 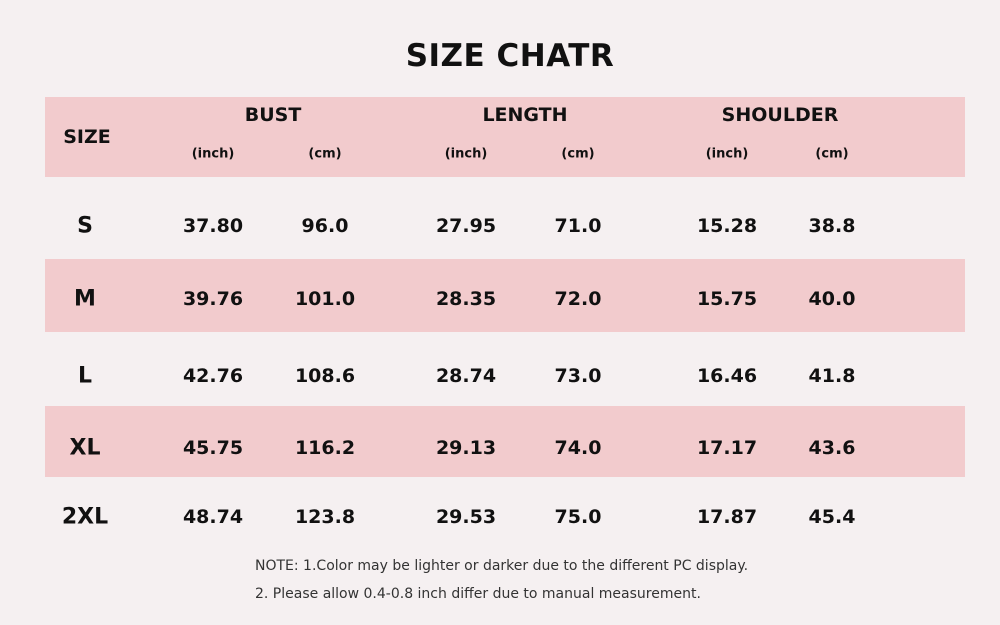 I want to click on row-size-label: M, so click(x=85, y=299).